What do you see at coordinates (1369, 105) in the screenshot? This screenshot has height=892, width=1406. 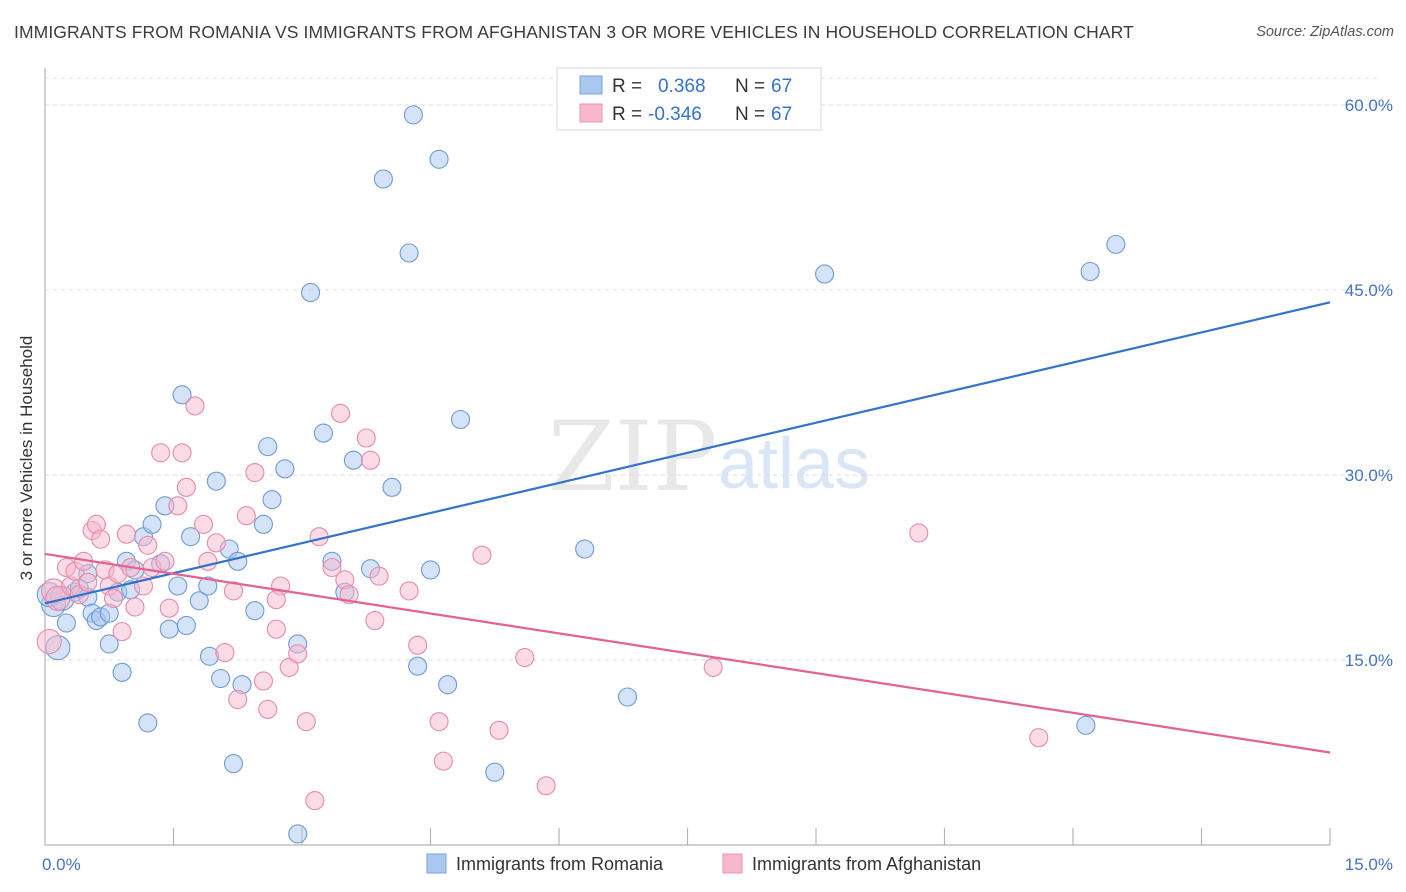 I see `y-tick-label-3: 60.0%` at bounding box center [1369, 105].